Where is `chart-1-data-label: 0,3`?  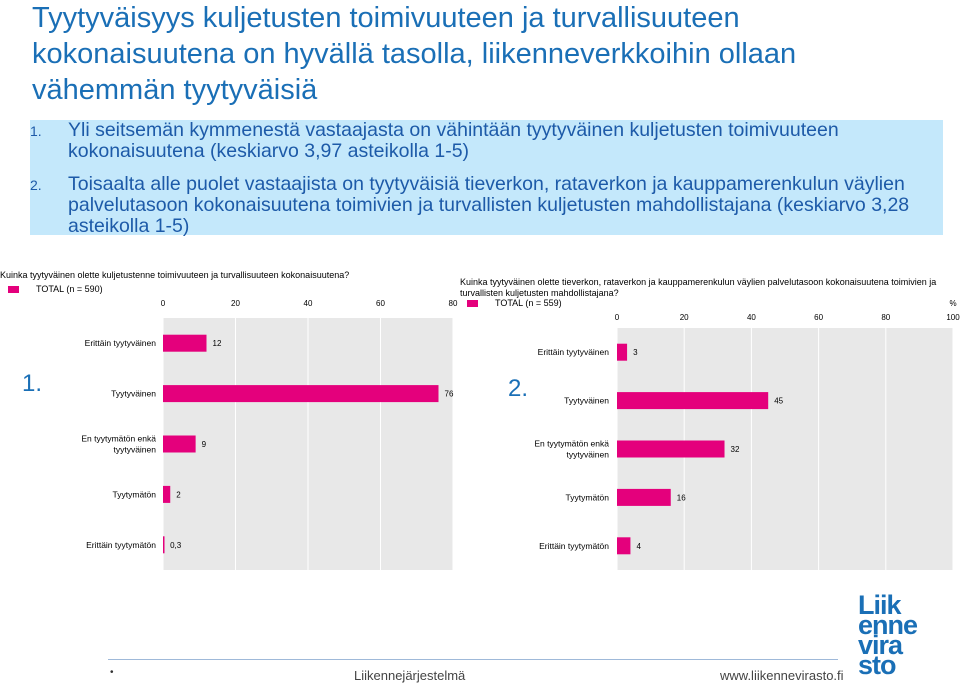 chart-1-data-label: 0,3 is located at coordinates (176, 545).